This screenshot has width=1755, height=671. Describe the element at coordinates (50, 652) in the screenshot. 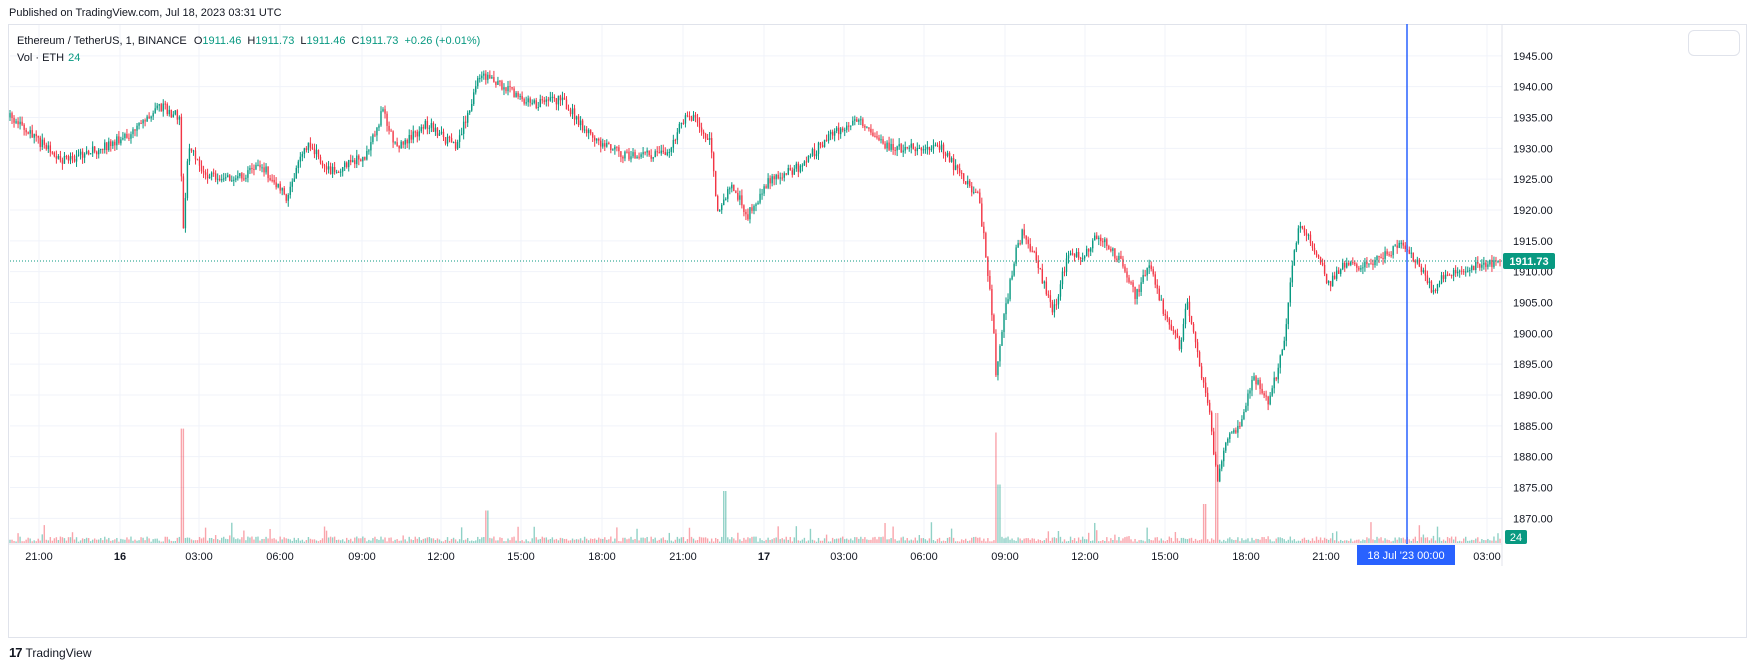

I see `footer-brand: 17 TradingView` at that location.